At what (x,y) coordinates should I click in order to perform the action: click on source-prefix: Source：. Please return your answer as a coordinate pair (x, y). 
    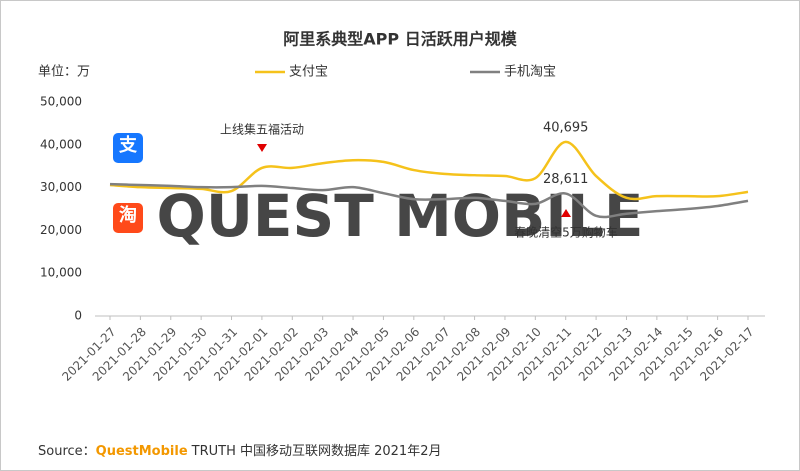
    Looking at the image, I should click on (67, 451).